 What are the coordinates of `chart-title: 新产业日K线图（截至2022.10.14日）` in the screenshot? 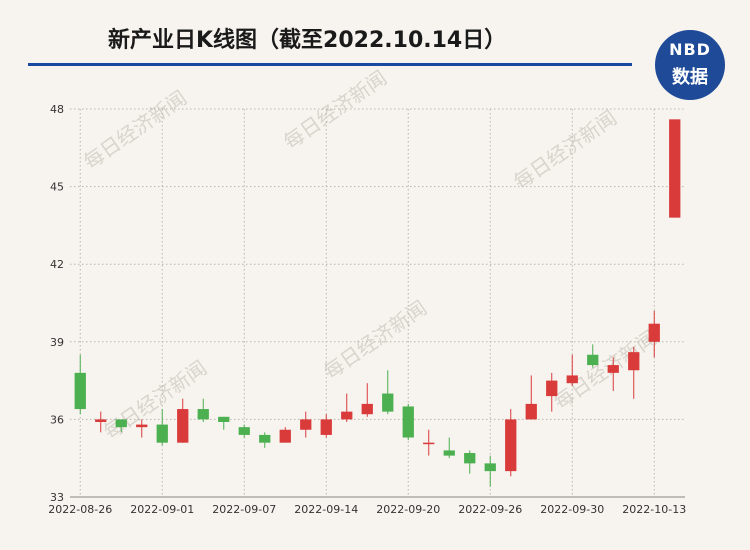 It's located at (307, 40).